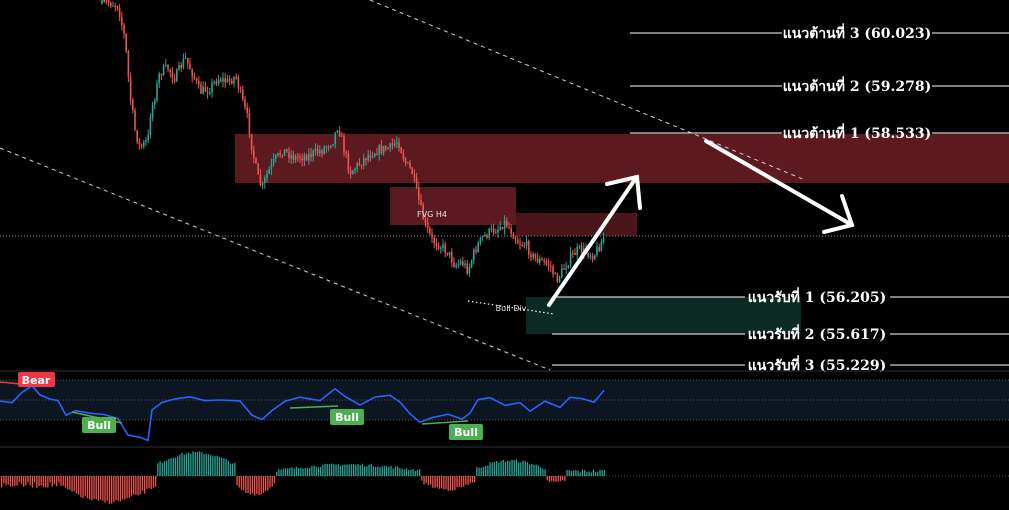 Image resolution: width=1009 pixels, height=510 pixels. Describe the element at coordinates (817, 296) in the screenshot. I see `support-level-1-label: แนวรับที่ 1 (56.205)` at that location.